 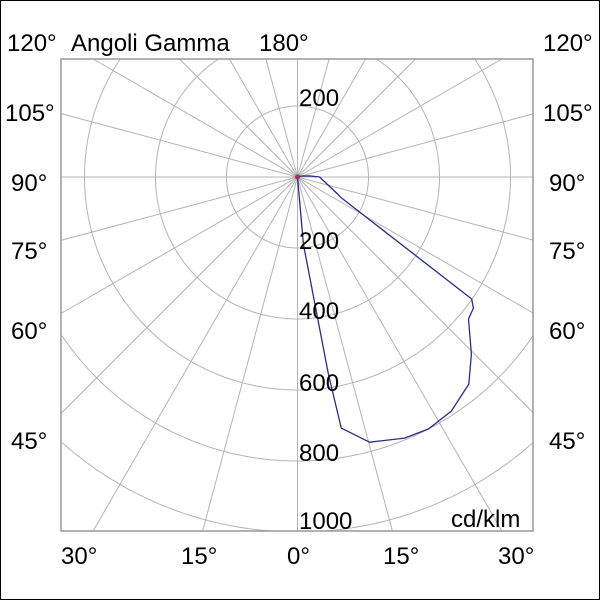 What do you see at coordinates (319, 98) in the screenshot?
I see `radial-tick-up: 200` at bounding box center [319, 98].